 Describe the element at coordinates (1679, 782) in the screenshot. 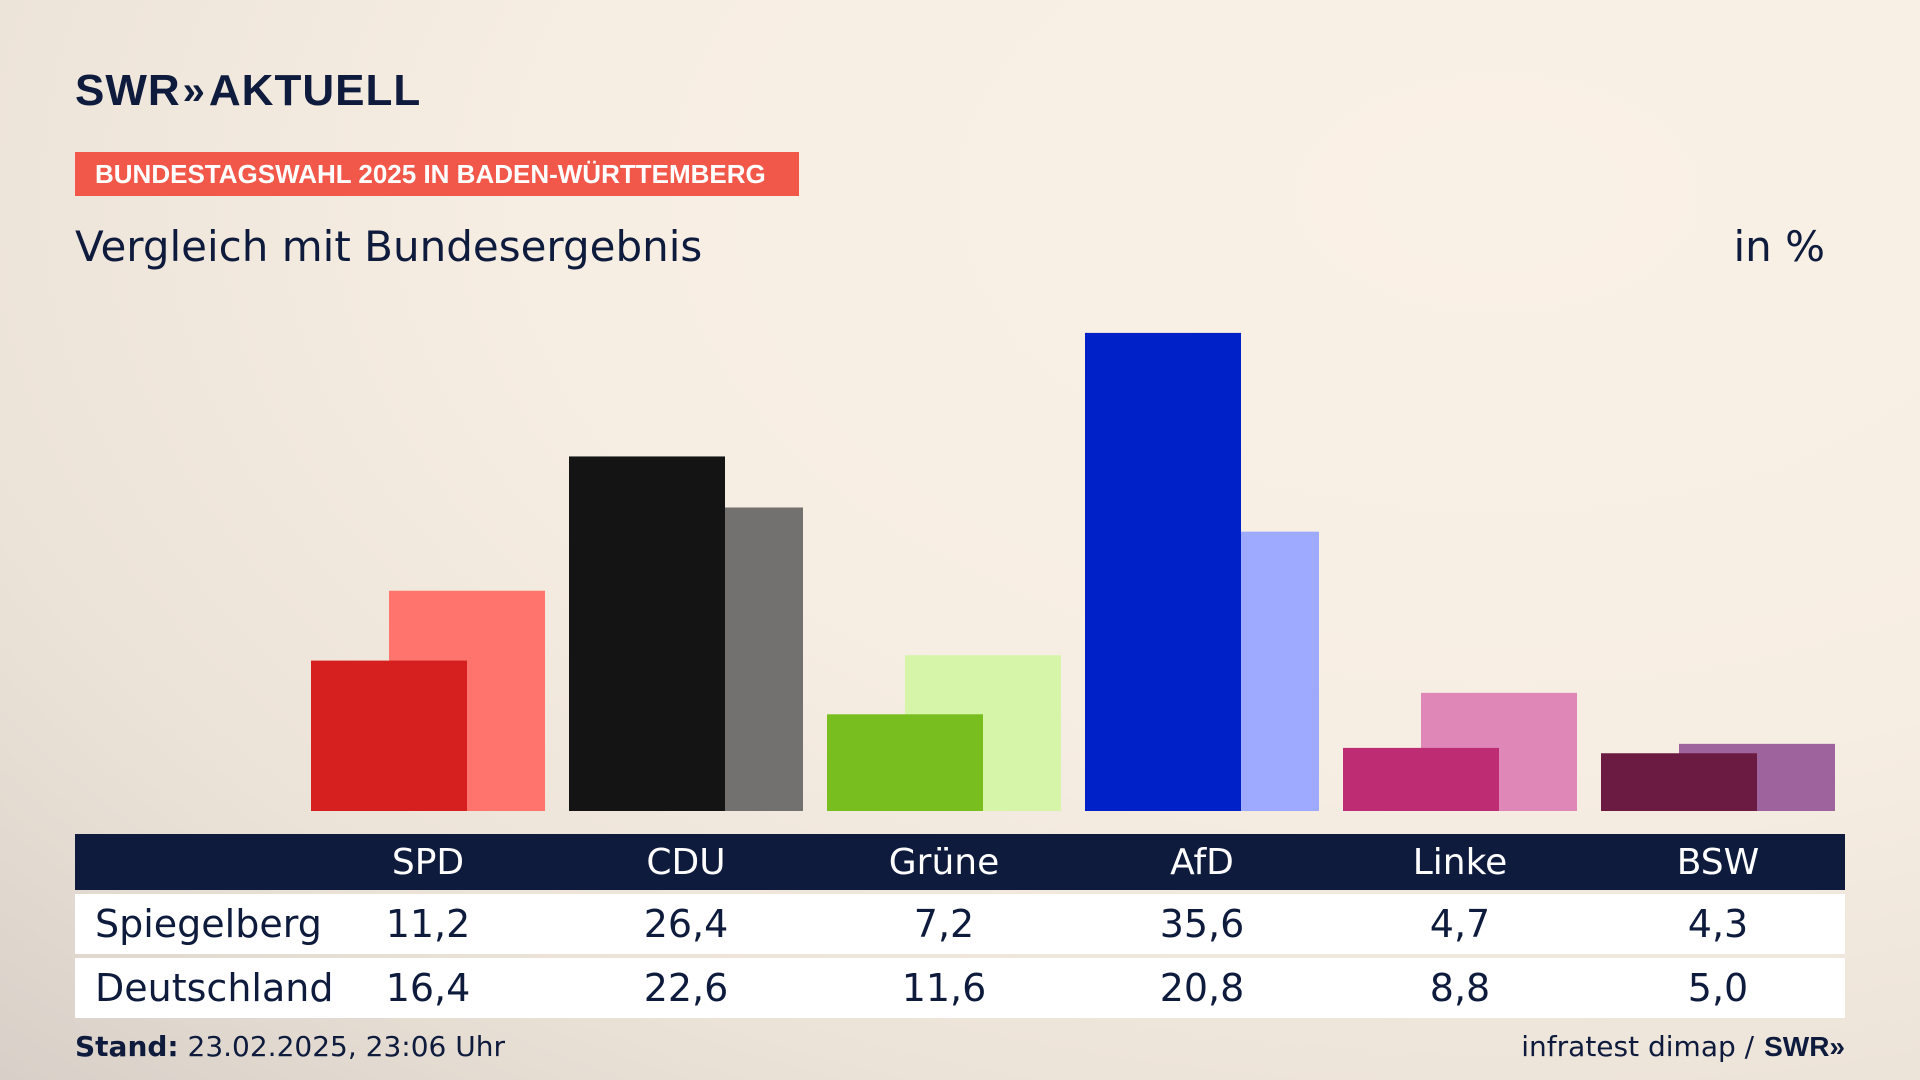

I see `bar-spiegelberg-bsw` at that location.